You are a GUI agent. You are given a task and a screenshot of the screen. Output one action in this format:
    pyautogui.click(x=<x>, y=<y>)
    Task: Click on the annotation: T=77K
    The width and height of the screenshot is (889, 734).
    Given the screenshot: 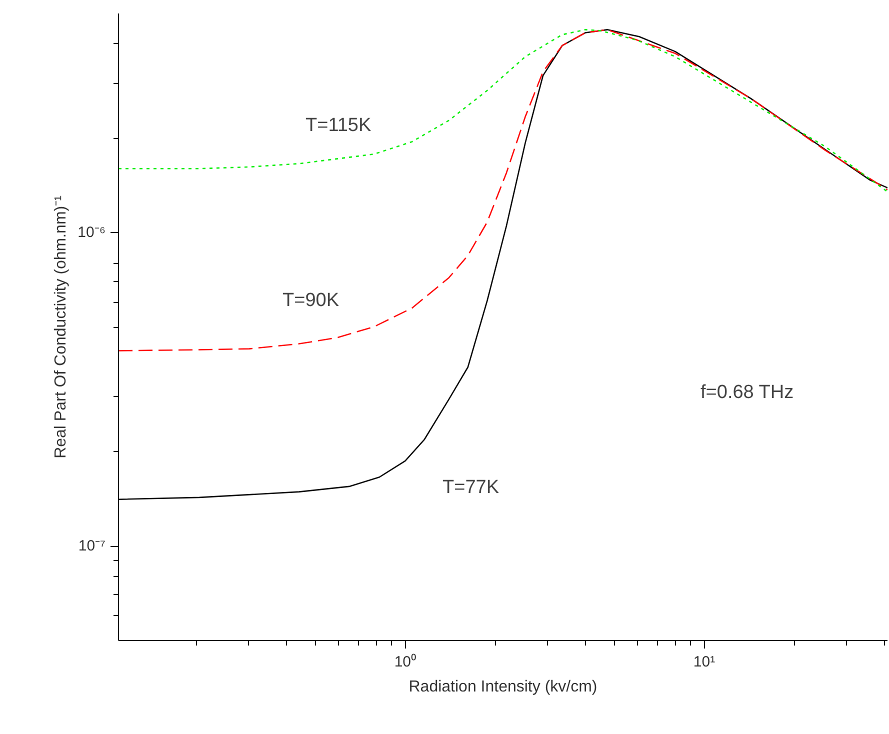 What is the action you would take?
    pyautogui.click(x=471, y=487)
    